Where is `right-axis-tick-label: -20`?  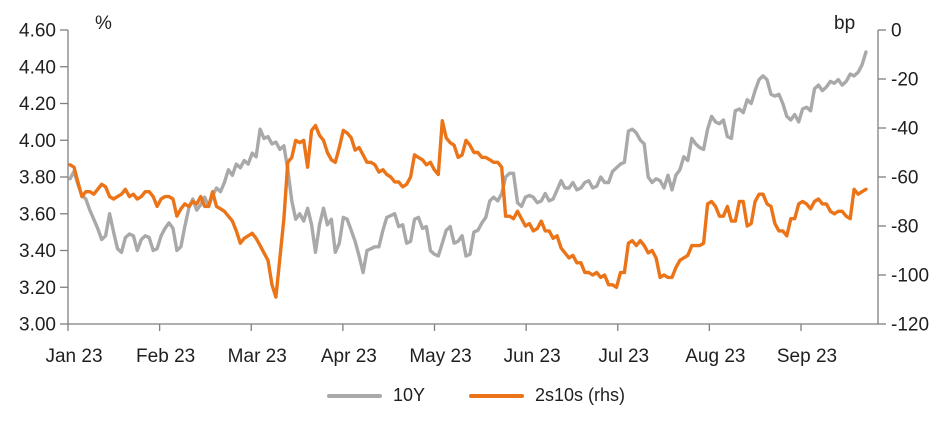
right-axis-tick-label: -20 is located at coordinates (904, 80).